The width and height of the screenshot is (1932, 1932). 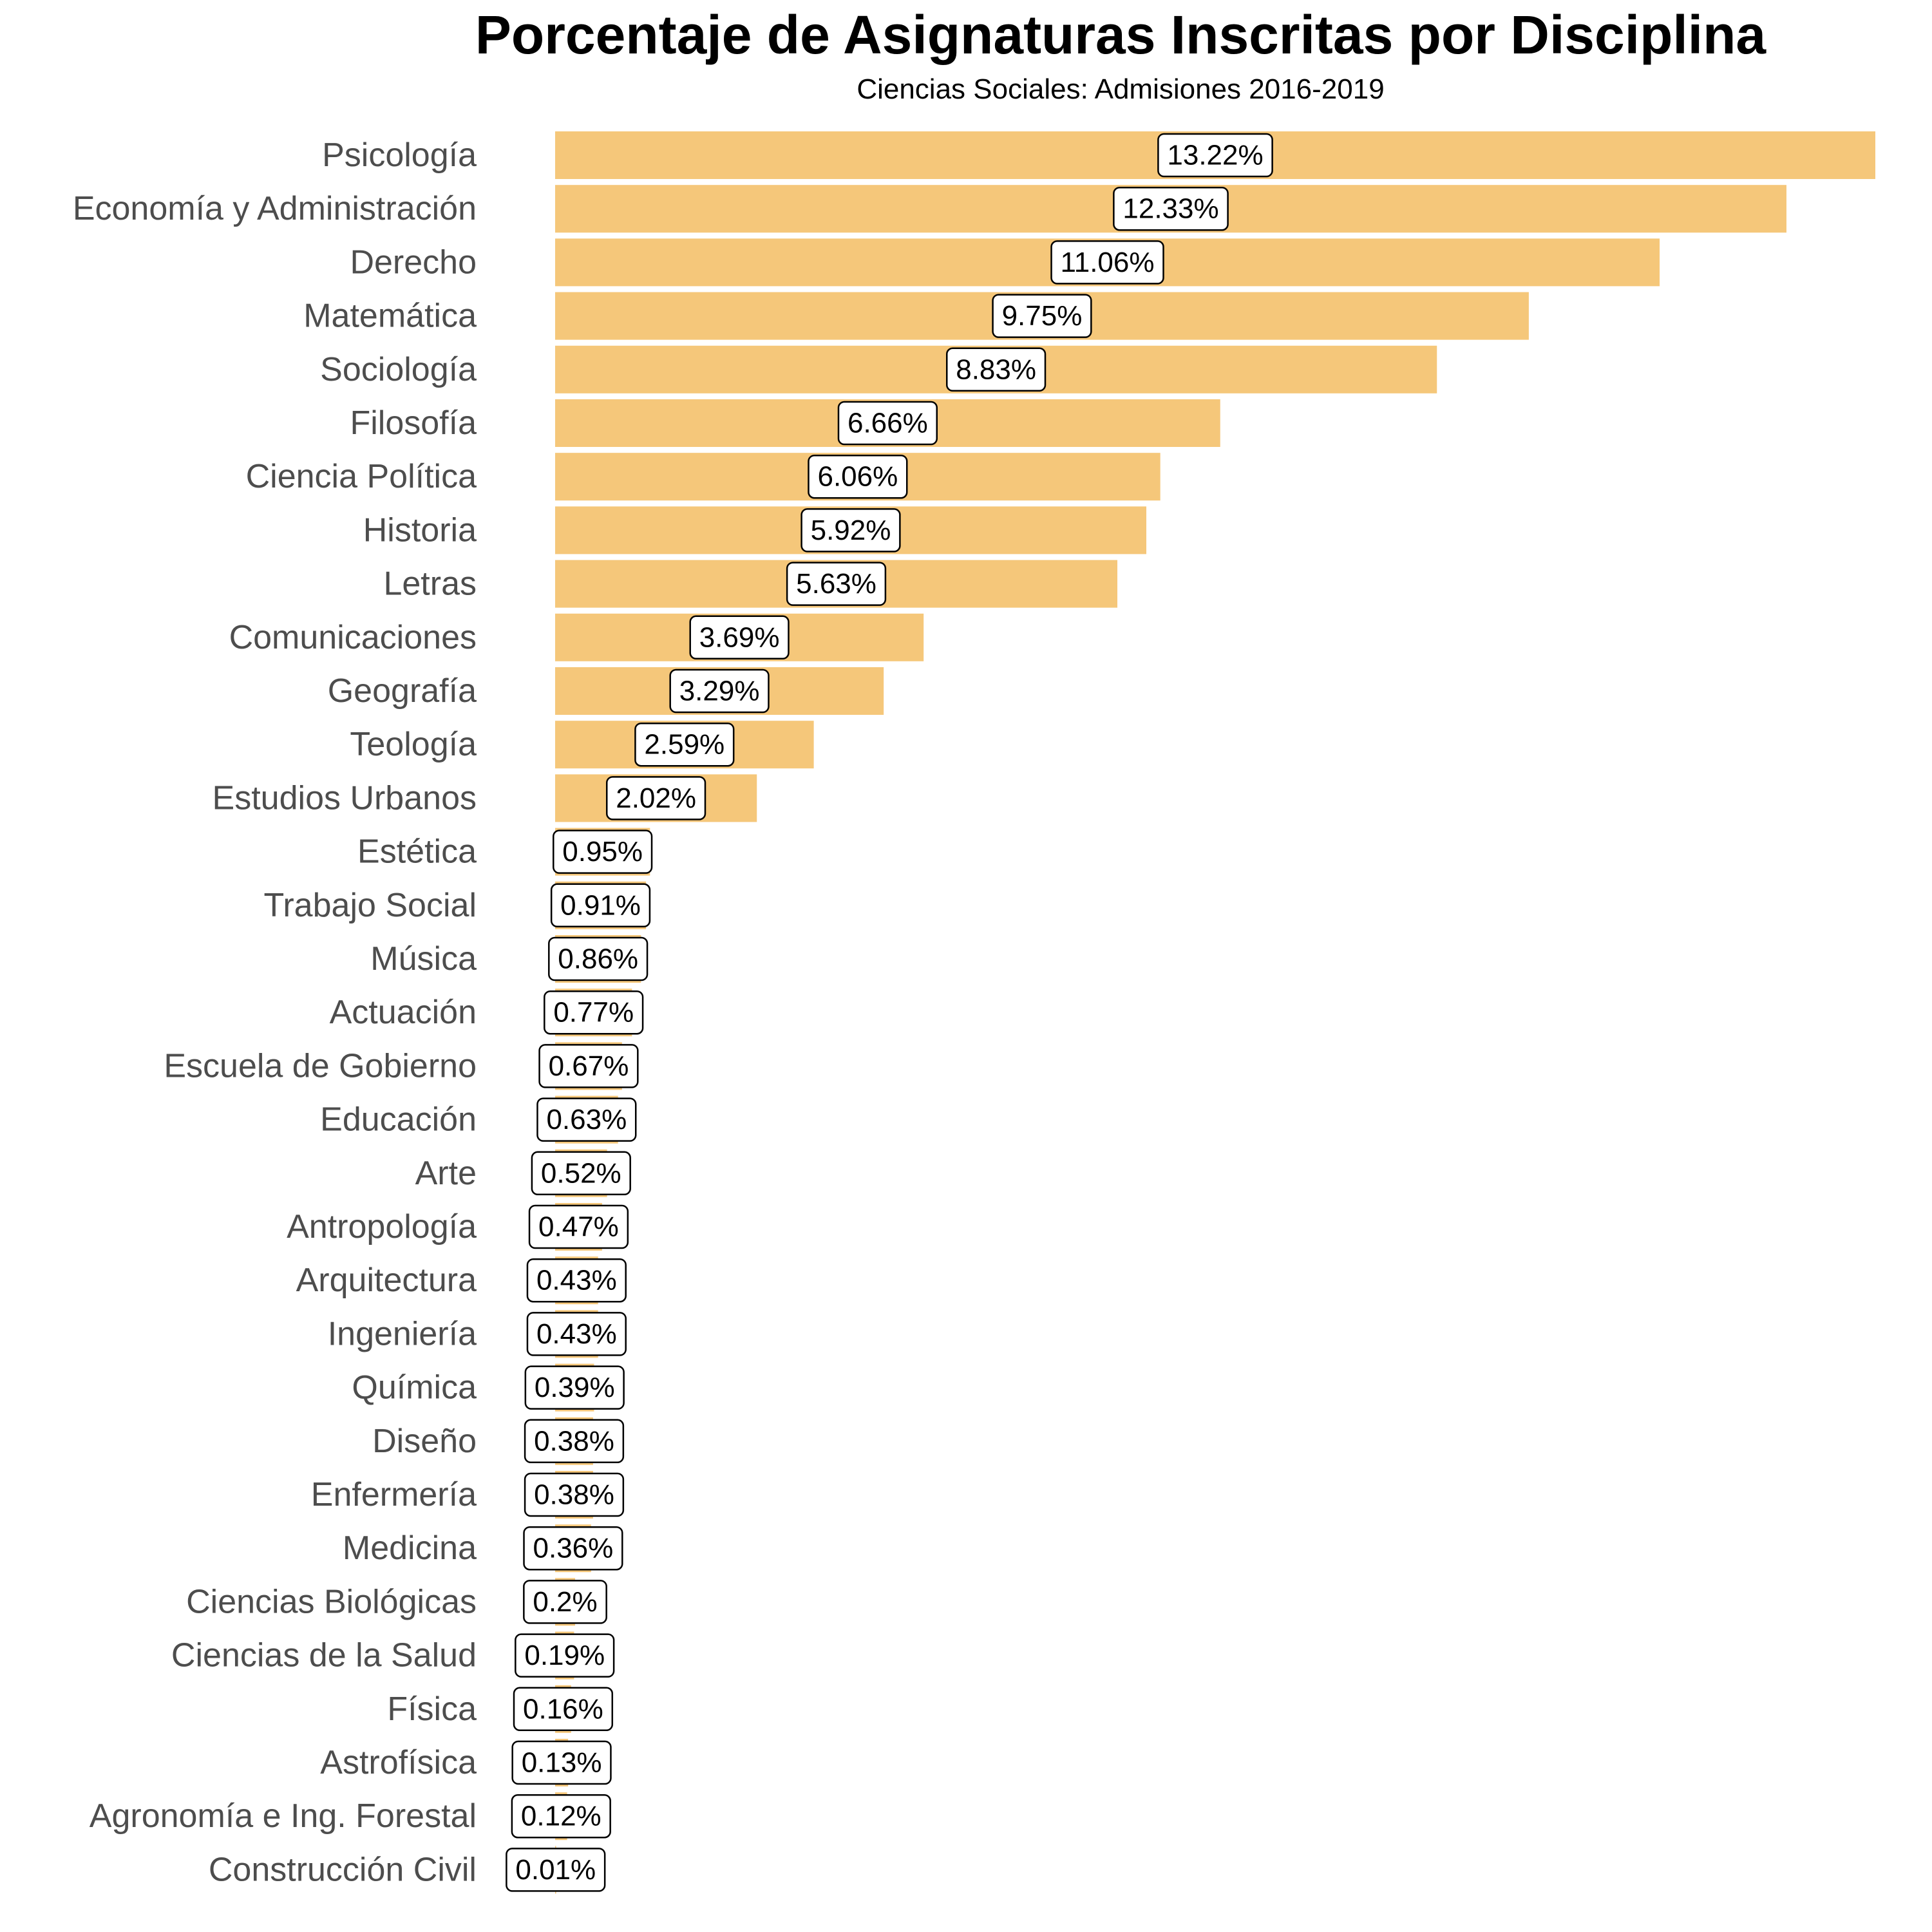 I want to click on category-label-fisica: Física, so click(x=432, y=1709).